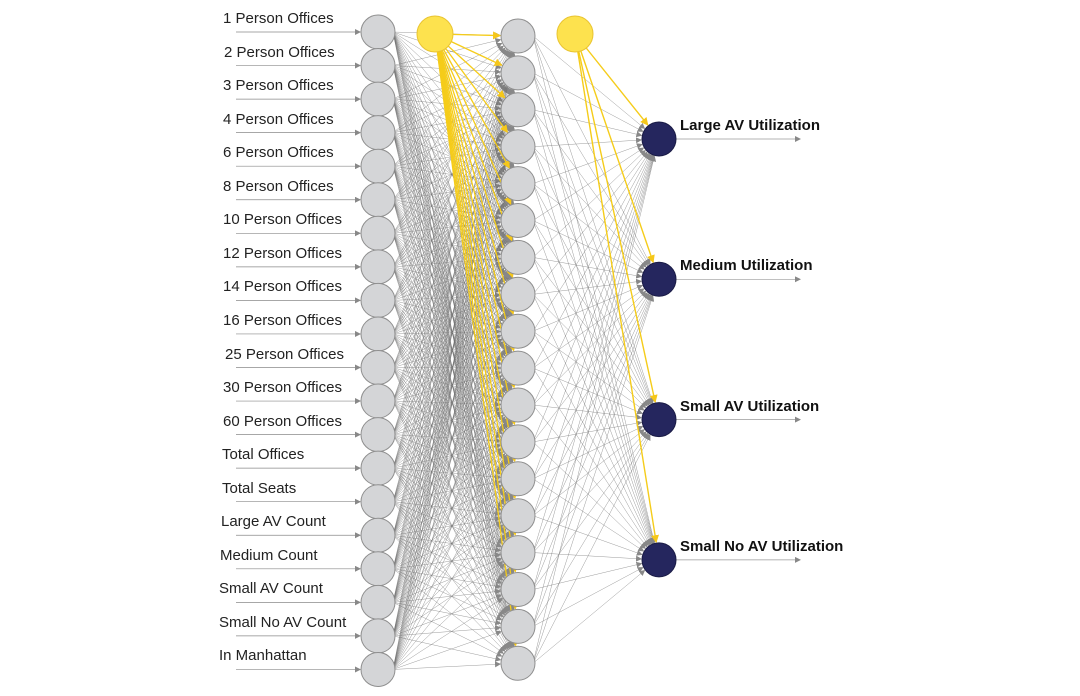 The width and height of the screenshot is (1080, 696). I want to click on input-label: Large AV Count, so click(273, 522).